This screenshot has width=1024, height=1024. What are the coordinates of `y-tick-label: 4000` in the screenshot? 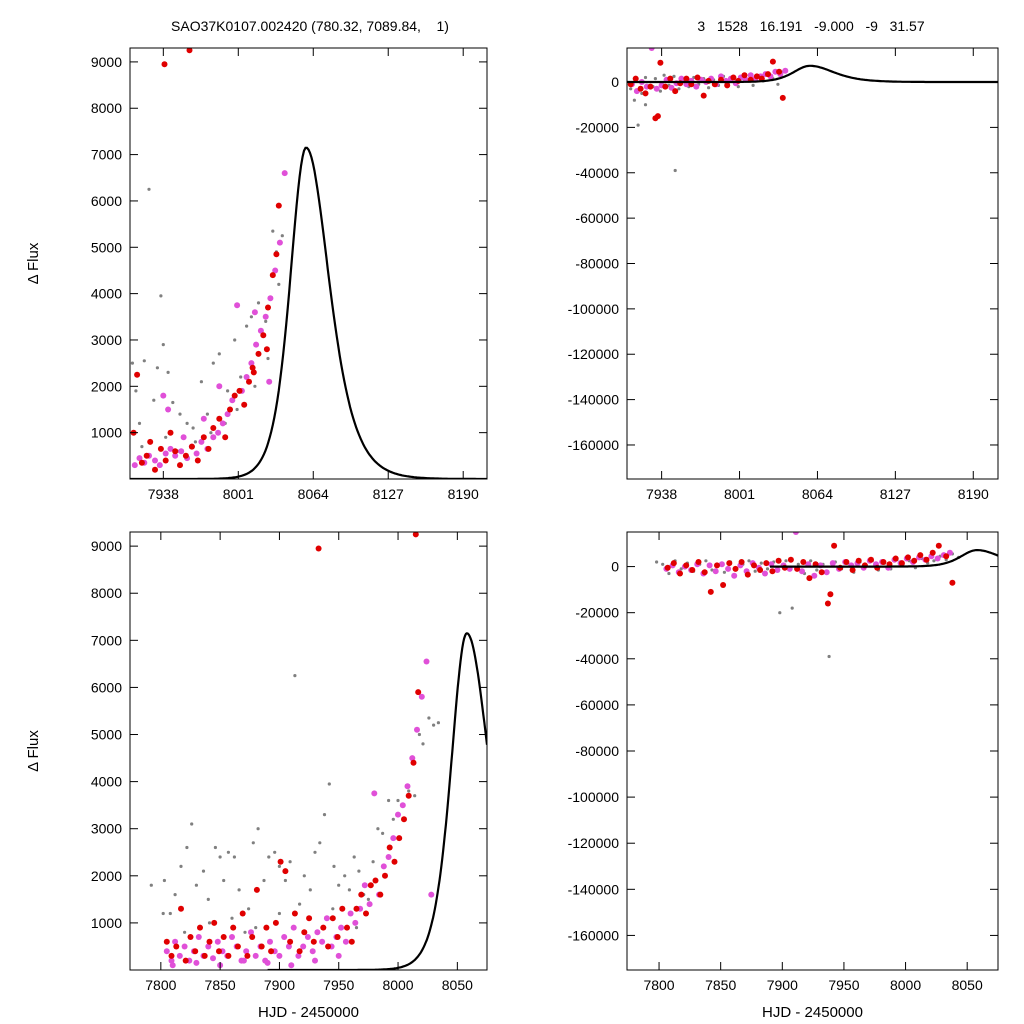 It's located at (106, 294).